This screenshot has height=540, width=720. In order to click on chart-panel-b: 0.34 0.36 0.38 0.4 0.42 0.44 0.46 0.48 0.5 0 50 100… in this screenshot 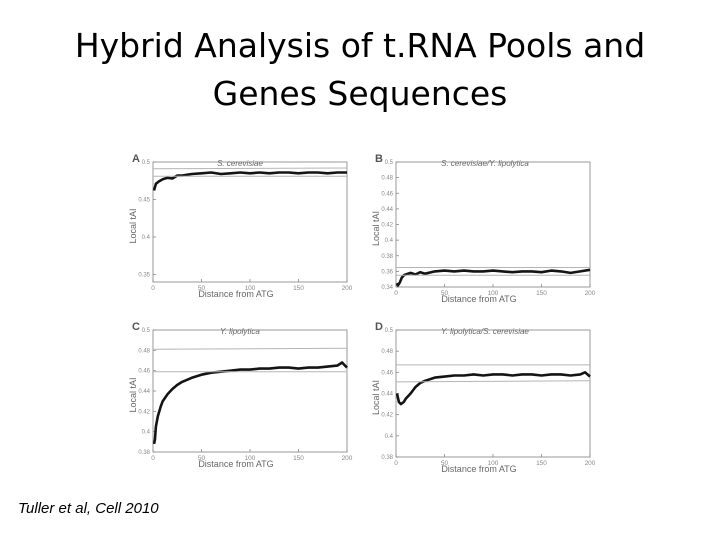, I will do `click(483, 228)`.